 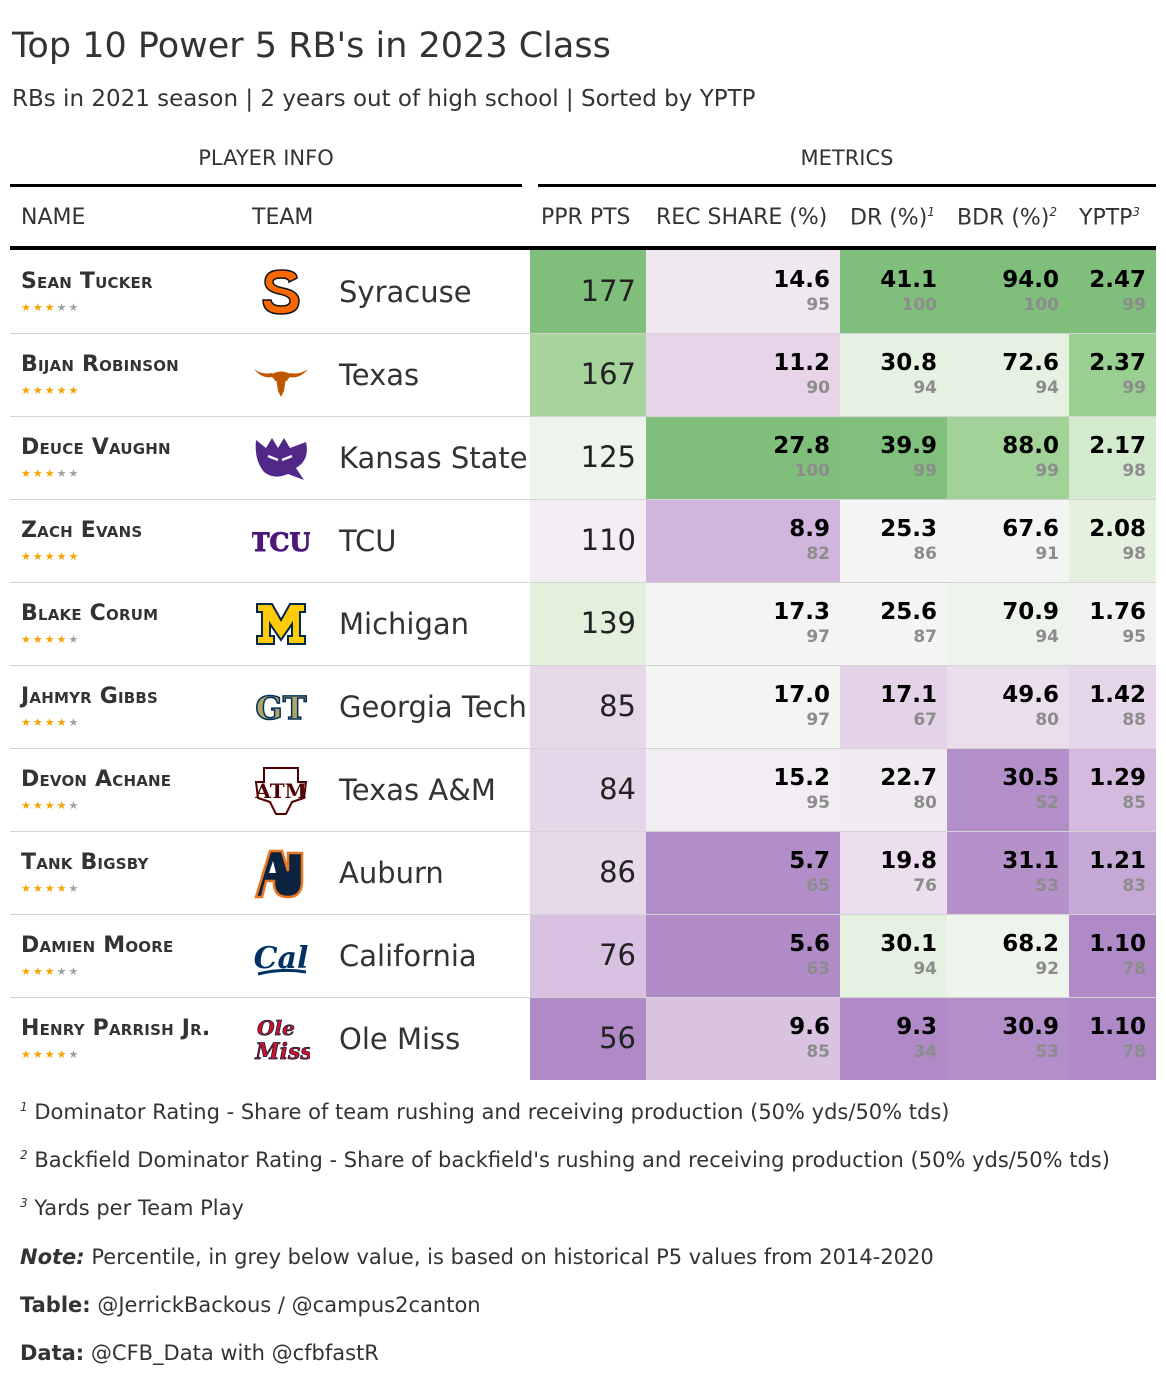 I want to click on ppr-value: 139, so click(x=608, y=623).